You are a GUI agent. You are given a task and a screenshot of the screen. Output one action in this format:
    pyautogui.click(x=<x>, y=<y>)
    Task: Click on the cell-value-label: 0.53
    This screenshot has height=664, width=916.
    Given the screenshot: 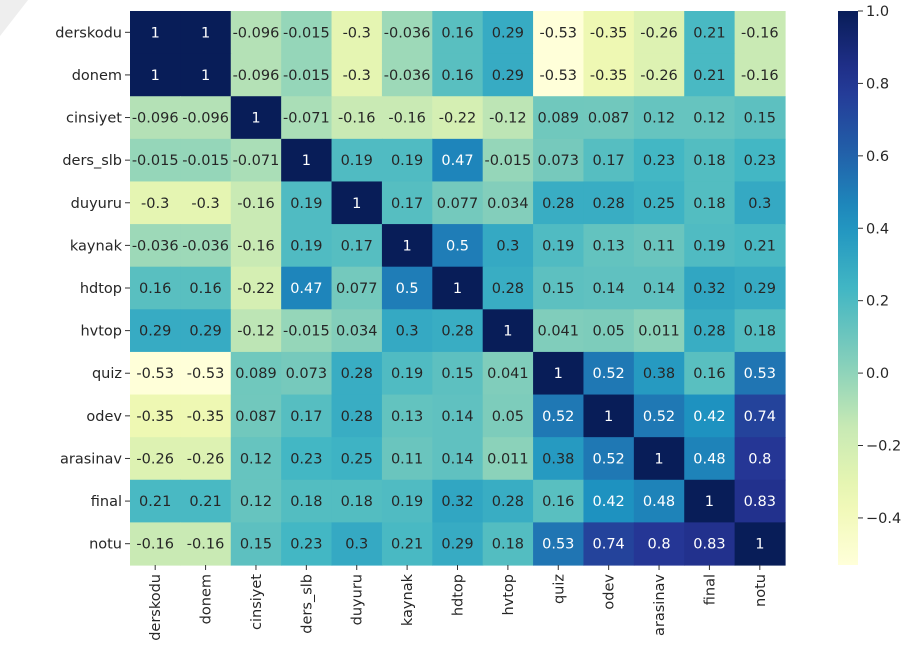 What is the action you would take?
    pyautogui.click(x=558, y=545)
    